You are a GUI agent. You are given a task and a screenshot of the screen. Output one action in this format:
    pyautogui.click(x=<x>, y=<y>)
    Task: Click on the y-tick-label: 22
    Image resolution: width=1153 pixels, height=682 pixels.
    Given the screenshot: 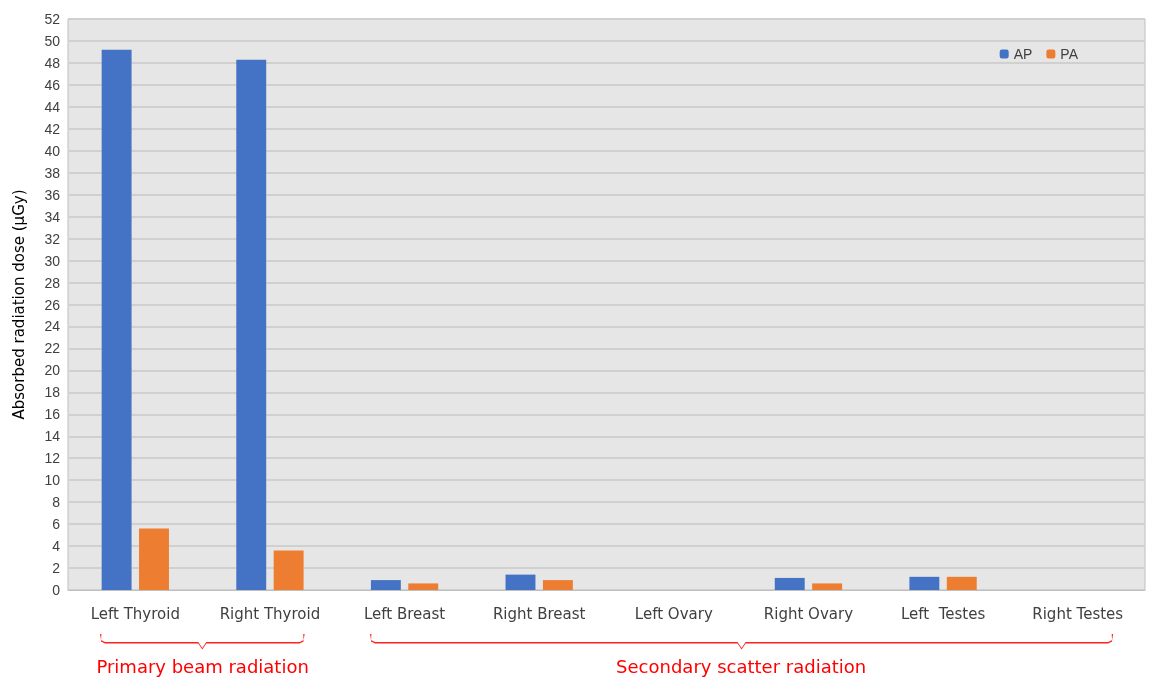 What is the action you would take?
    pyautogui.click(x=52, y=348)
    